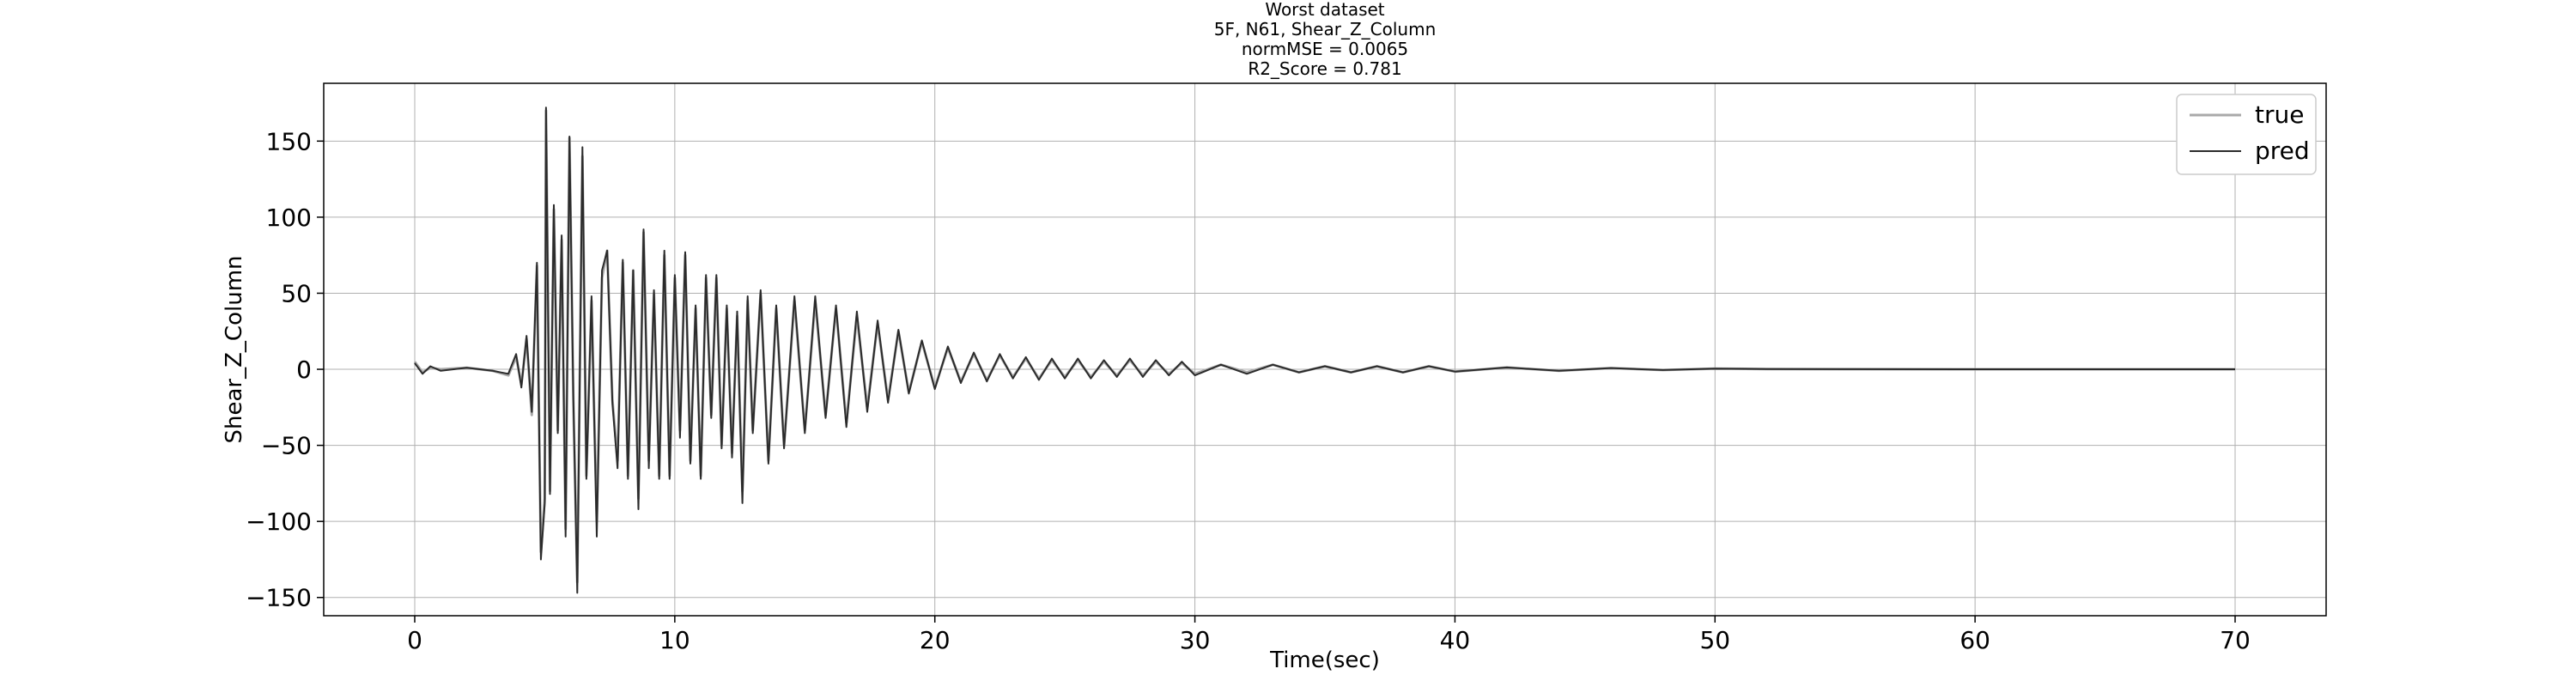 The width and height of the screenshot is (2576, 687). I want to click on y-tick-label: 150, so click(289, 141).